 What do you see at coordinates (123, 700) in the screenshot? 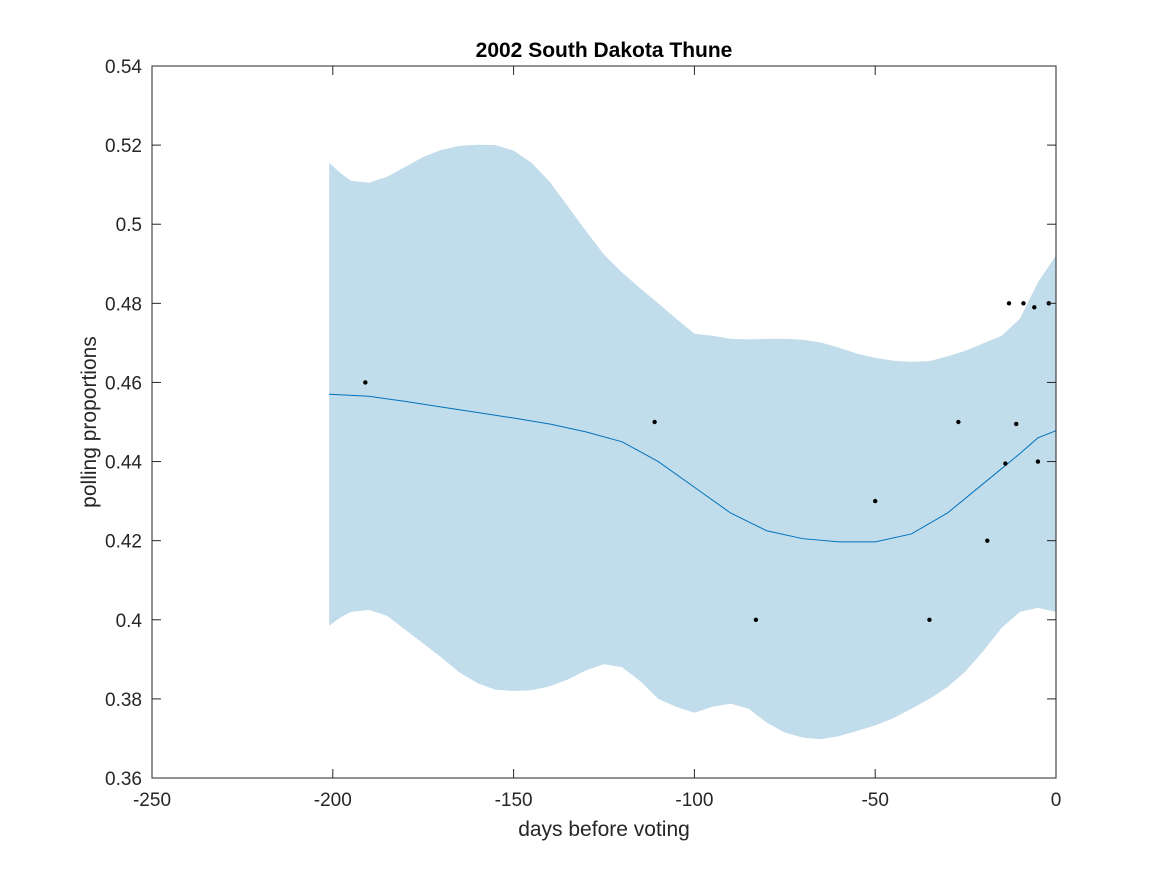
I see `y-tick-label: 0.38` at bounding box center [123, 700].